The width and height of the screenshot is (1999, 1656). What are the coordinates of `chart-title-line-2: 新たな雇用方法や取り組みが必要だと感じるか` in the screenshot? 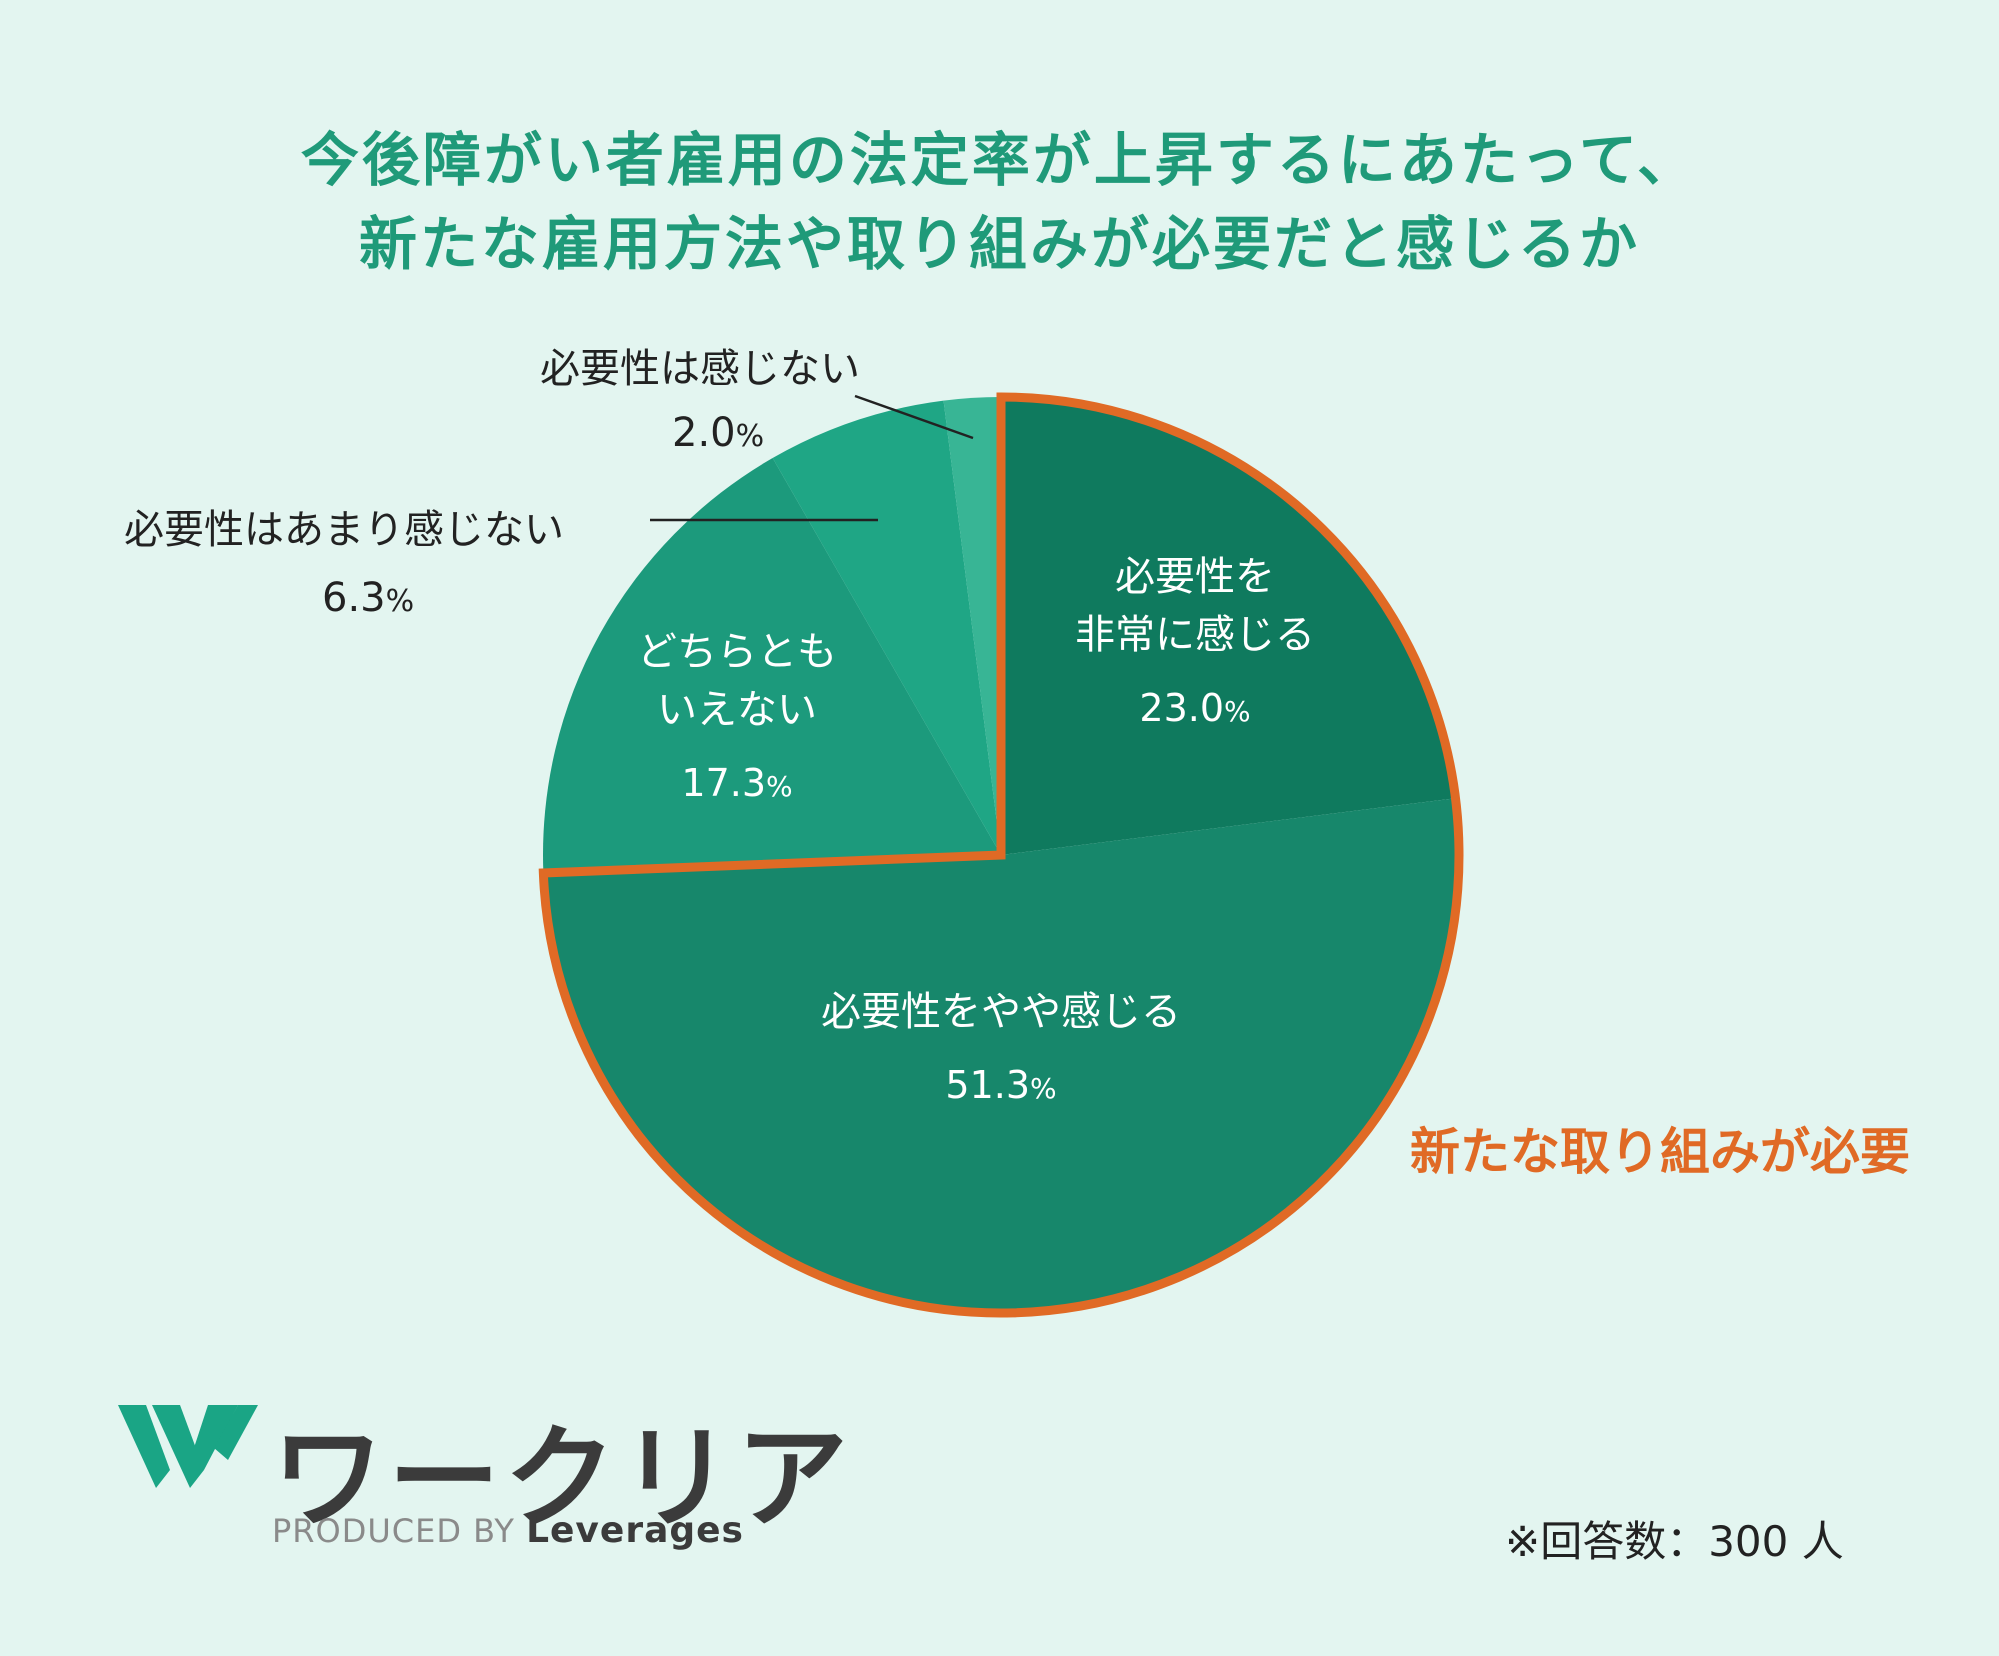 It's located at (999, 244).